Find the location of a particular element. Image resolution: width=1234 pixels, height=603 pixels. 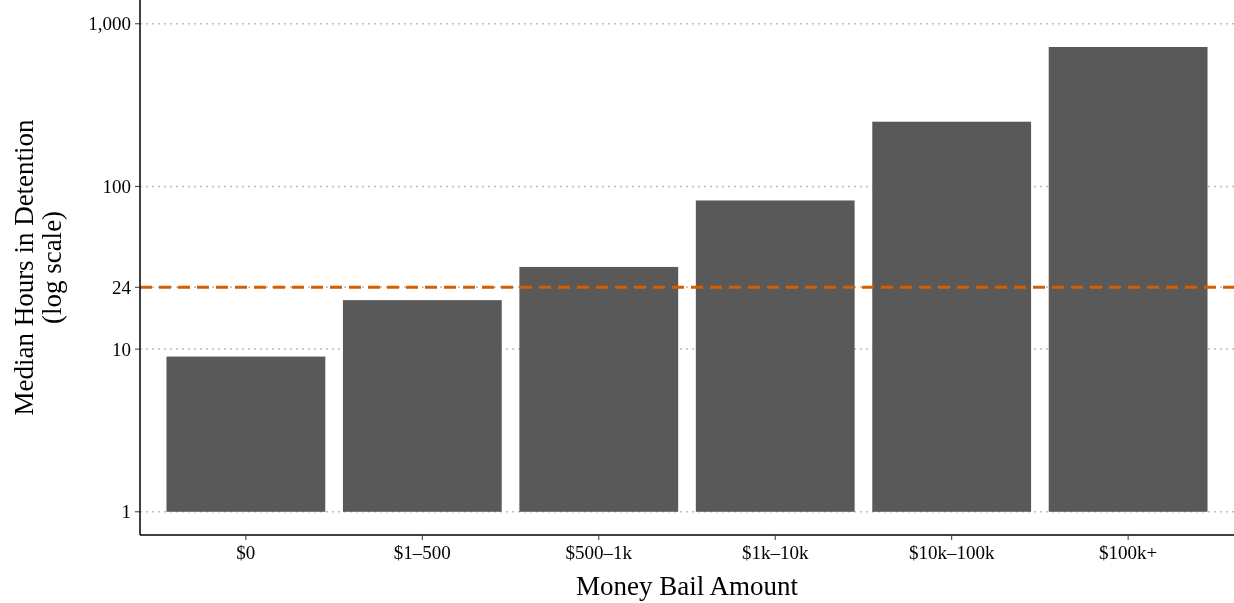

x-tick-label: $100k+ is located at coordinates (1128, 552).